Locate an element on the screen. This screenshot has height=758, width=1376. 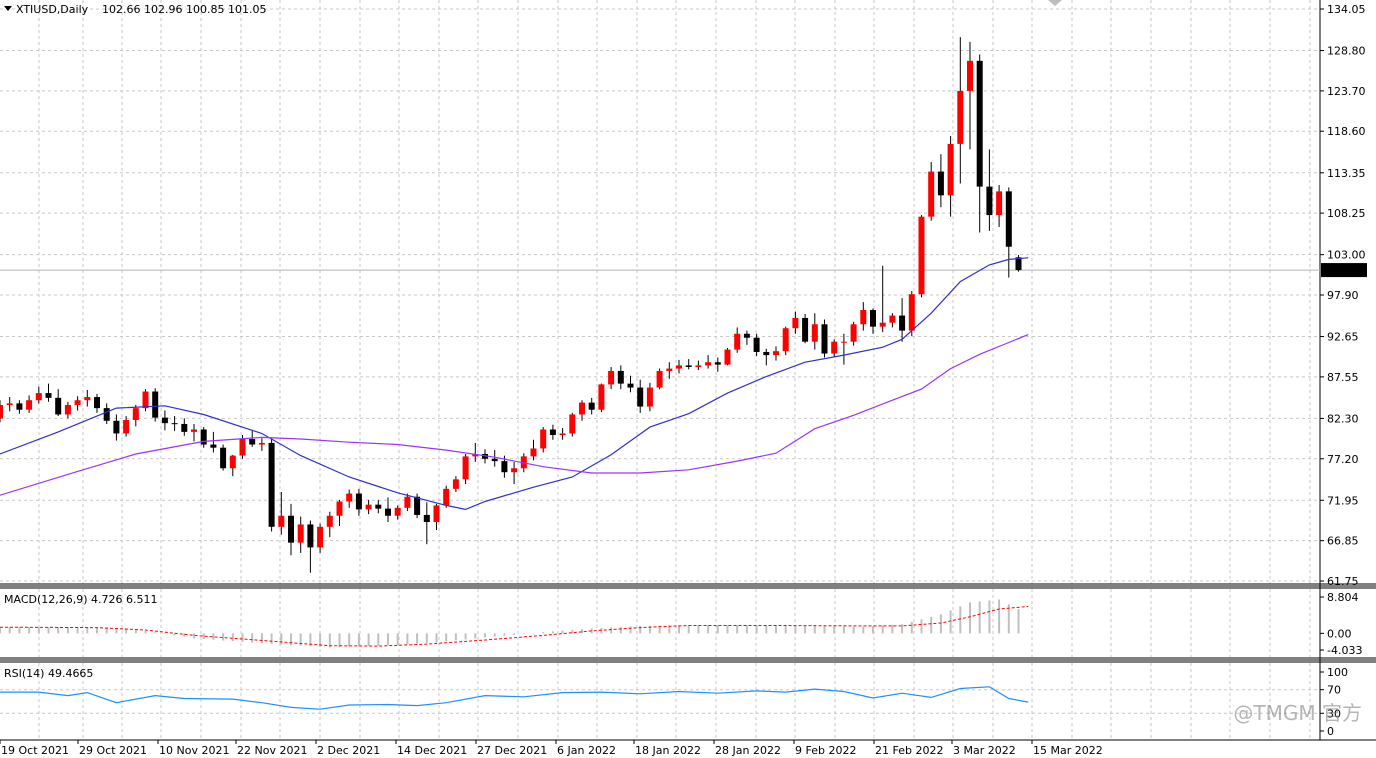
date-tick-label: 10 Nov 2021 is located at coordinates (194, 750).